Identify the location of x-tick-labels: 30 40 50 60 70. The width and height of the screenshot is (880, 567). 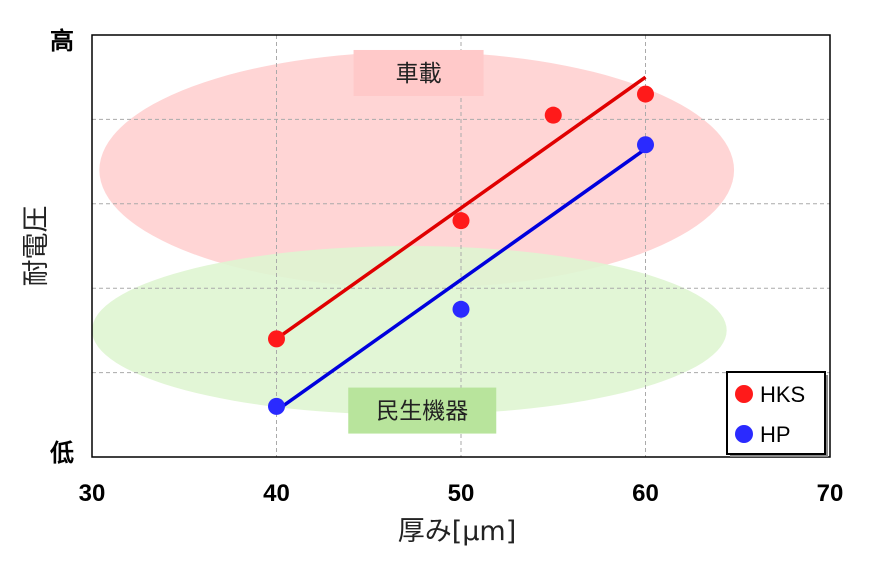
(461, 493).